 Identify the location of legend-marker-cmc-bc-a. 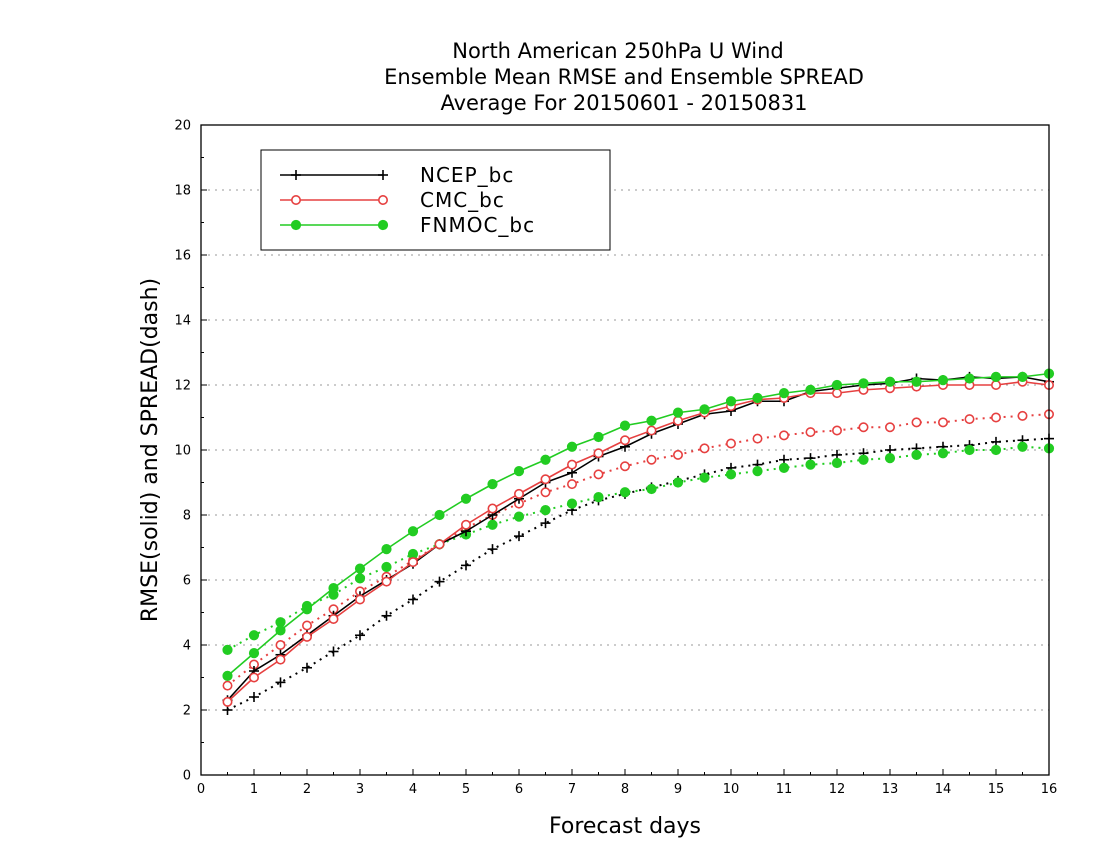
(295, 200).